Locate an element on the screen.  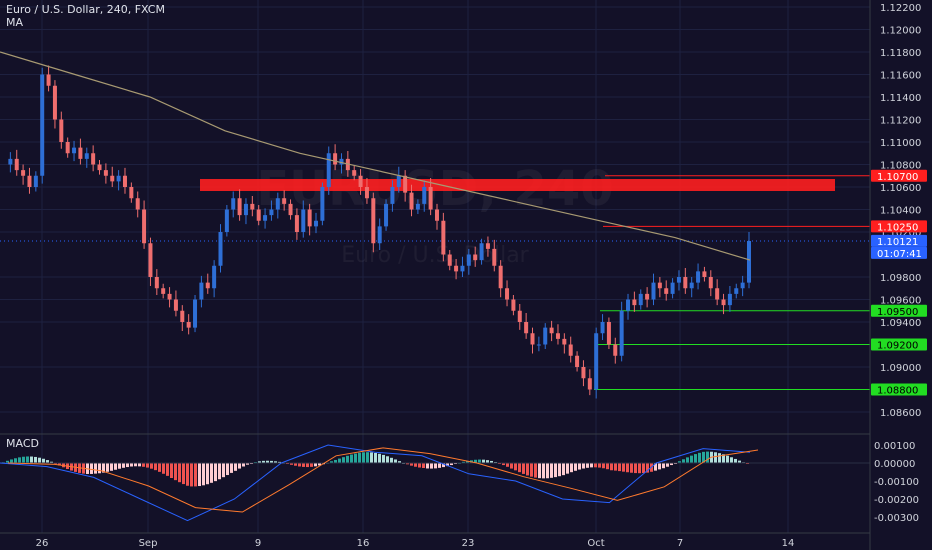
macd-tick-label: -0.00300 is located at coordinates (896, 518).